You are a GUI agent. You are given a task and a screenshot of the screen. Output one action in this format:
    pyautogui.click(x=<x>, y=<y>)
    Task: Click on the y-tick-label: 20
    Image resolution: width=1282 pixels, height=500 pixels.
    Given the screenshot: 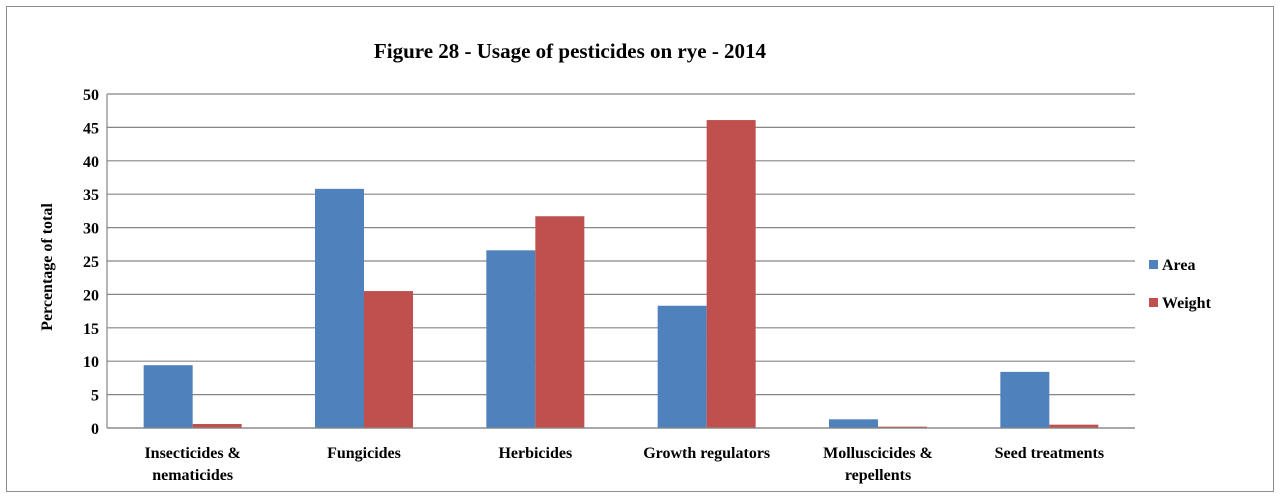 What is the action you would take?
    pyautogui.click(x=91, y=295)
    